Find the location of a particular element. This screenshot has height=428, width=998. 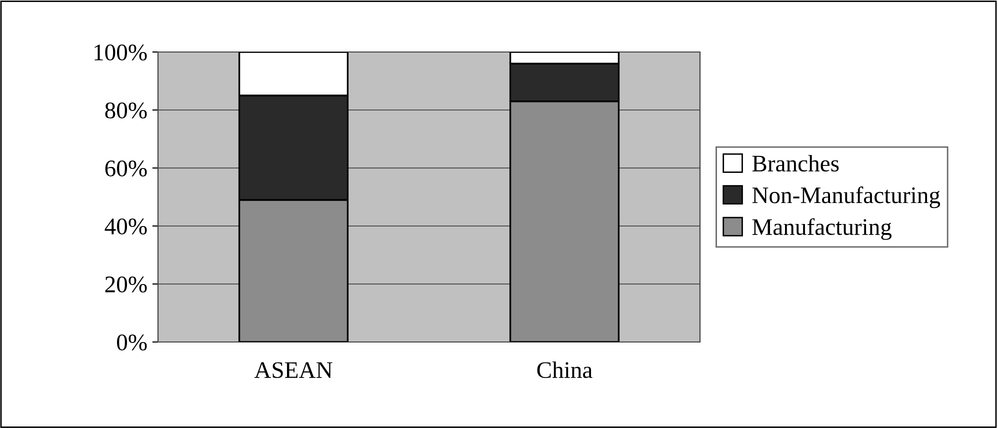

legend-label: Branches is located at coordinates (795, 163).